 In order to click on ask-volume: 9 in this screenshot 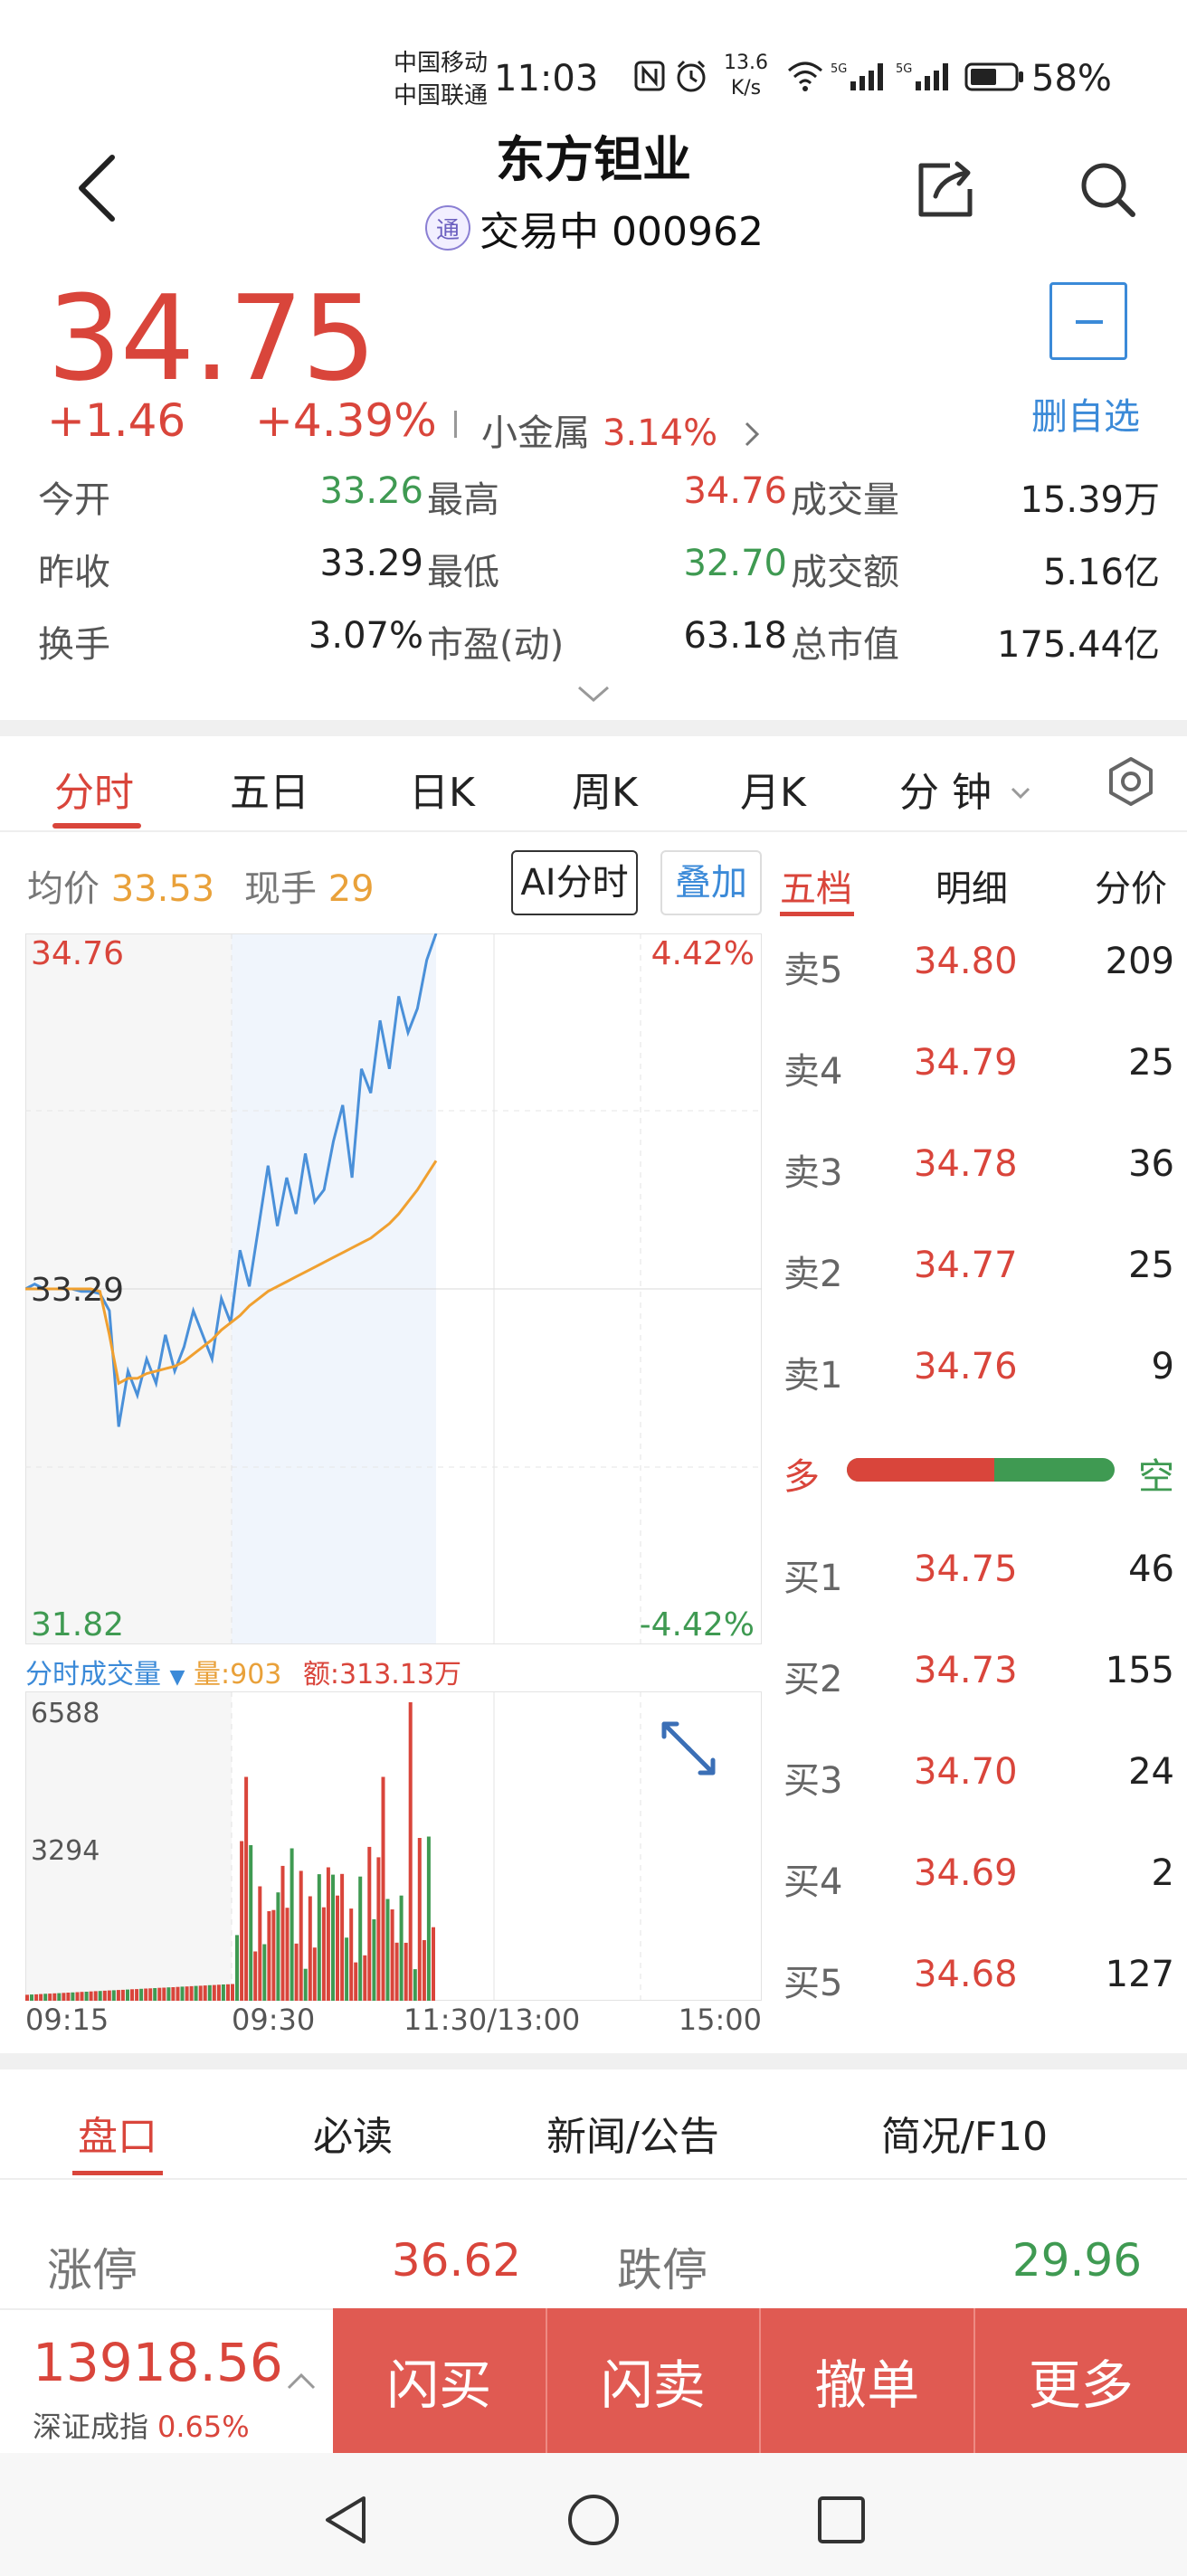, I will do `click(1162, 1366)`.